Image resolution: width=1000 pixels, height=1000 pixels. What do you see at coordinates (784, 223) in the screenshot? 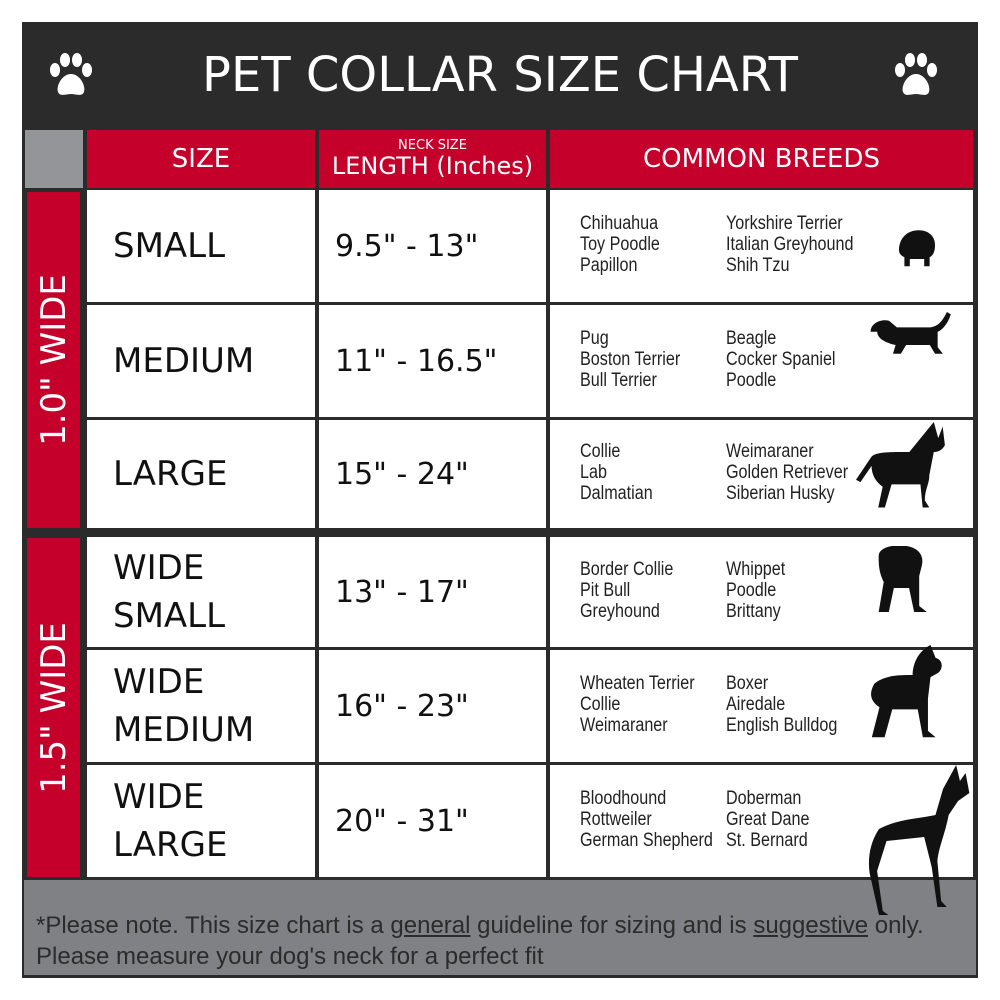
I see `breed: Yorkshire Terrier` at bounding box center [784, 223].